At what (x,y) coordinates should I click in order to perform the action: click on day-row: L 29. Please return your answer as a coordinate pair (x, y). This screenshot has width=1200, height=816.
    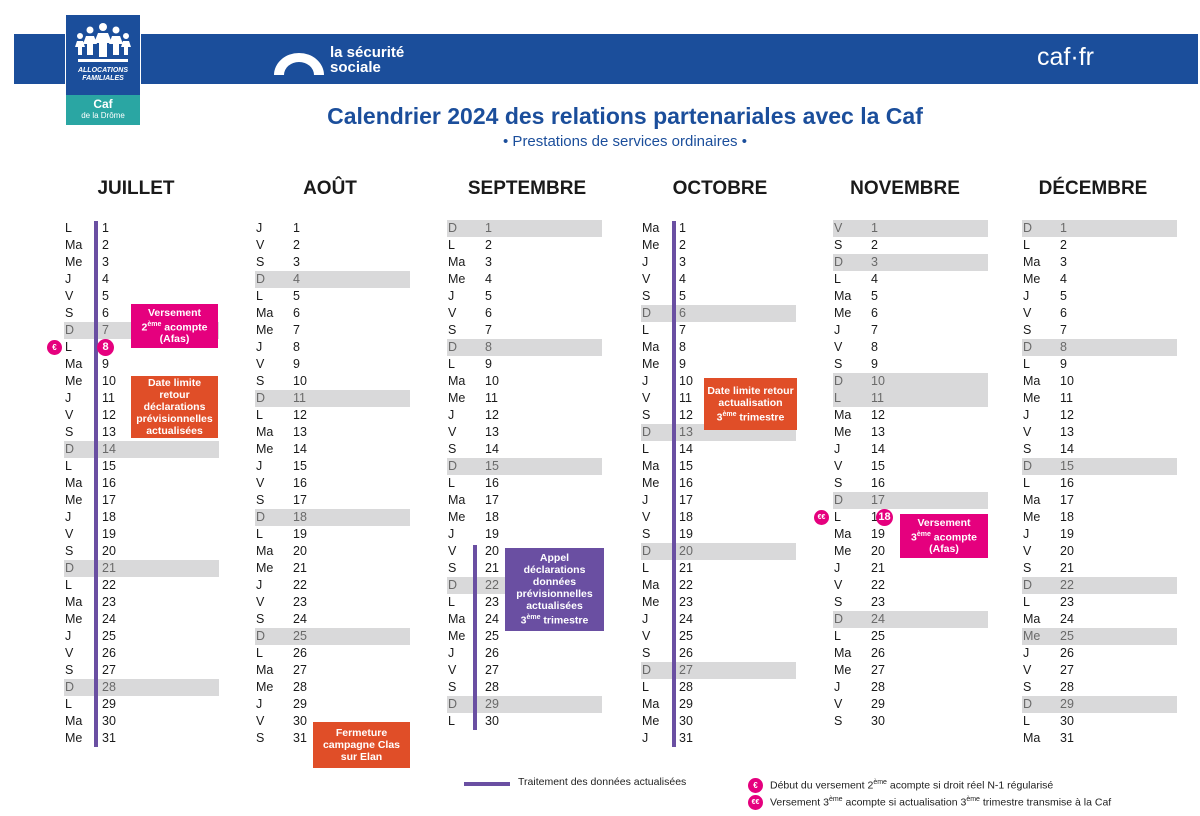
    Looking at the image, I should click on (141, 704).